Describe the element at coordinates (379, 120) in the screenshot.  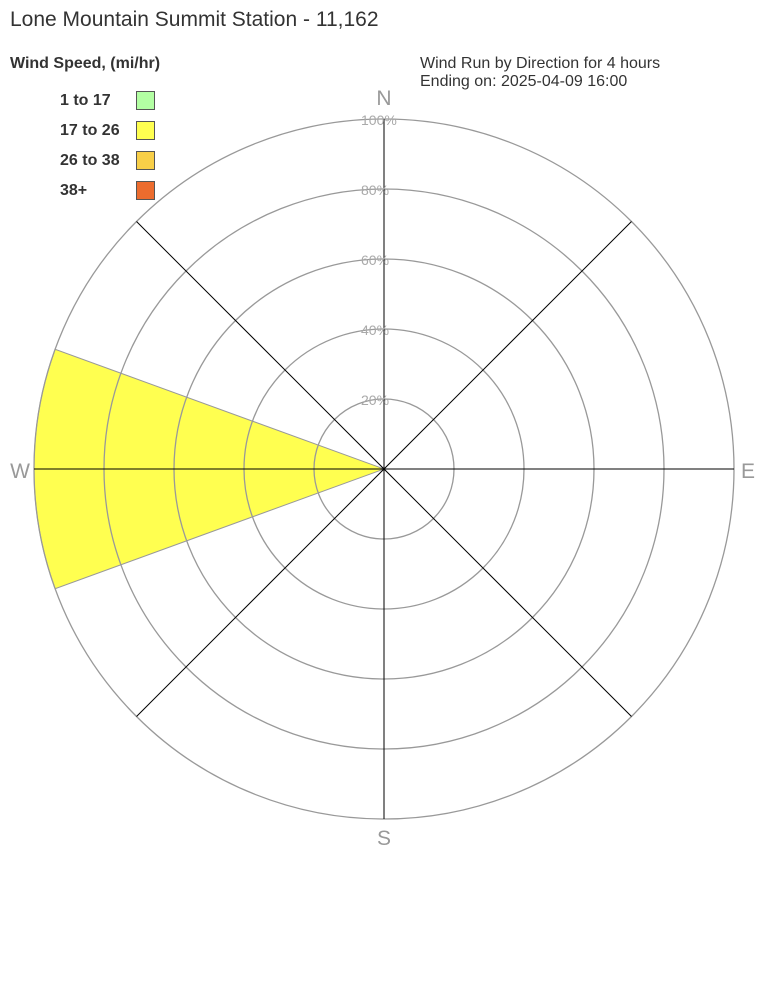
I see `ring-label: 100%` at that location.